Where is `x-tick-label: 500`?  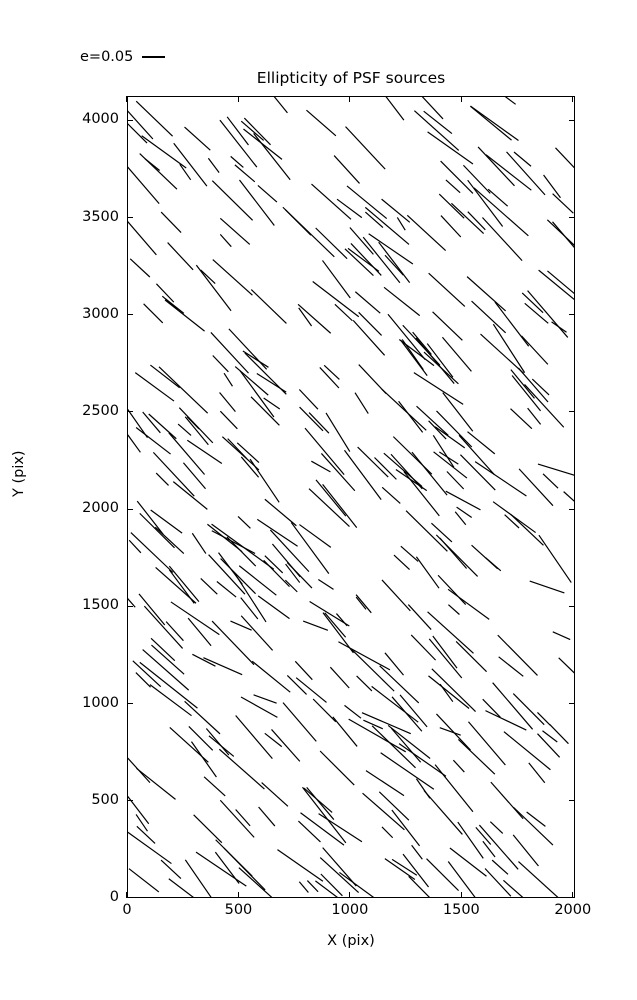
x-tick-label: 500 is located at coordinates (238, 910).